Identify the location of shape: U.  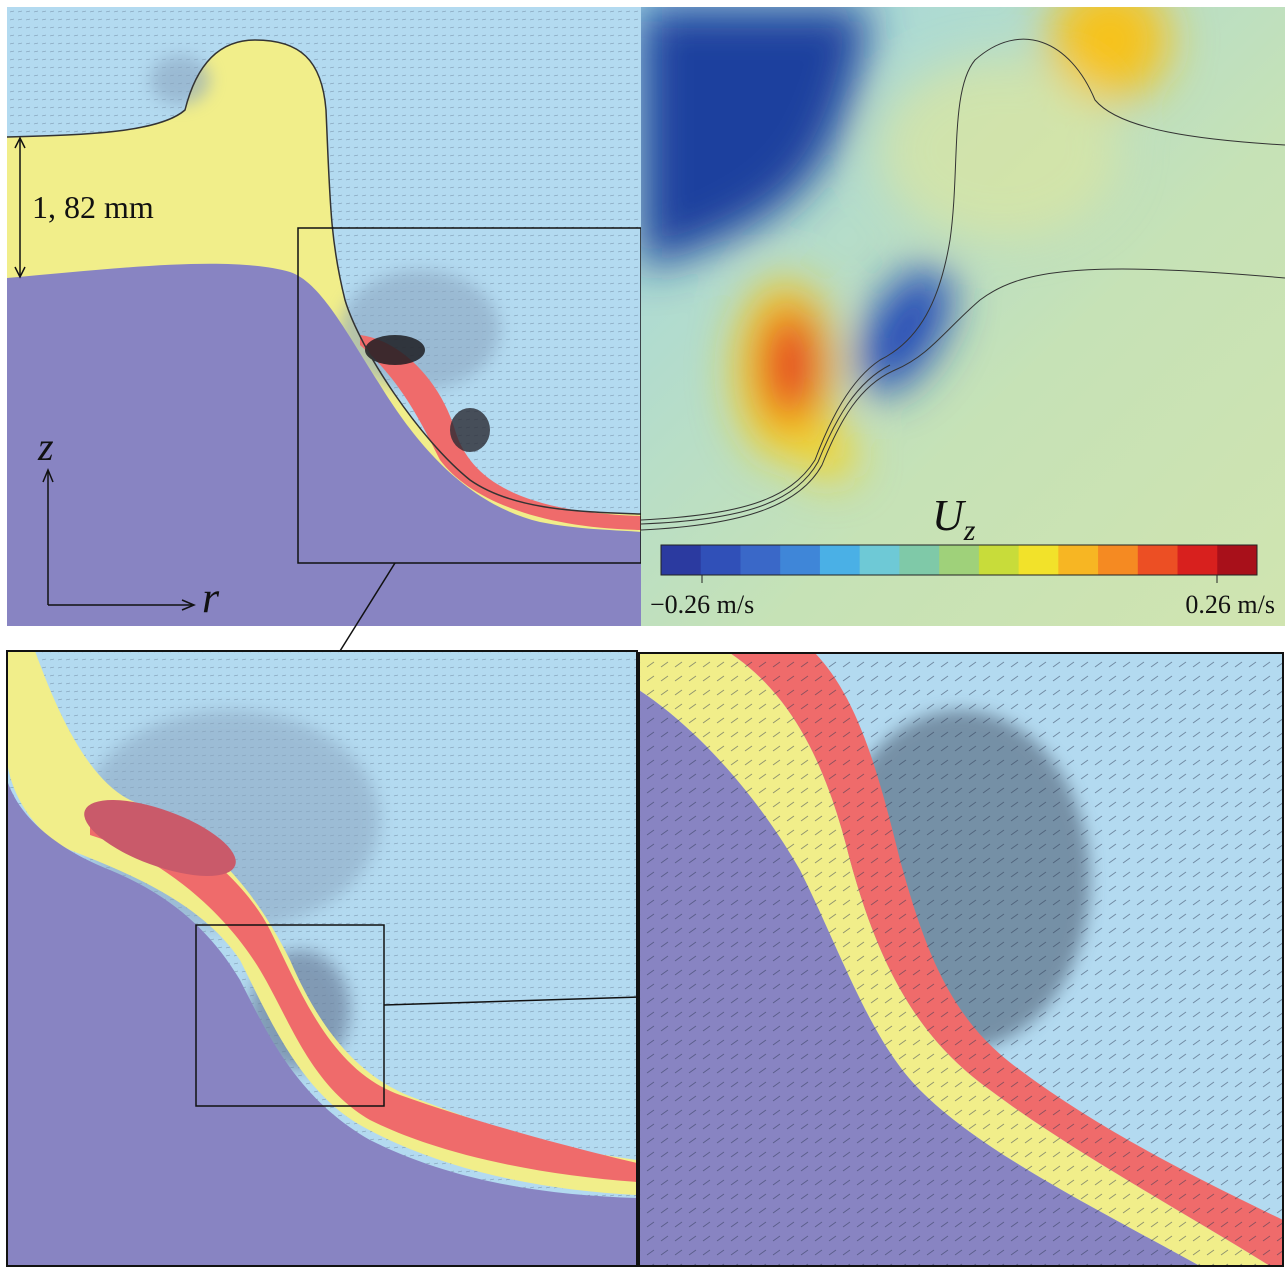
(949, 515).